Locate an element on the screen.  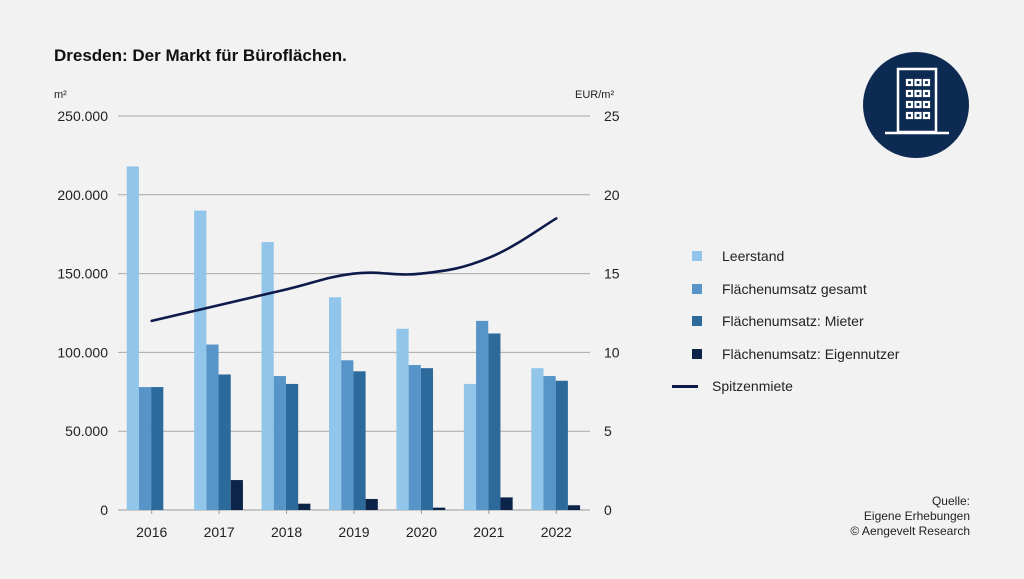
y-tick-label: 0 is located at coordinates (104, 510).